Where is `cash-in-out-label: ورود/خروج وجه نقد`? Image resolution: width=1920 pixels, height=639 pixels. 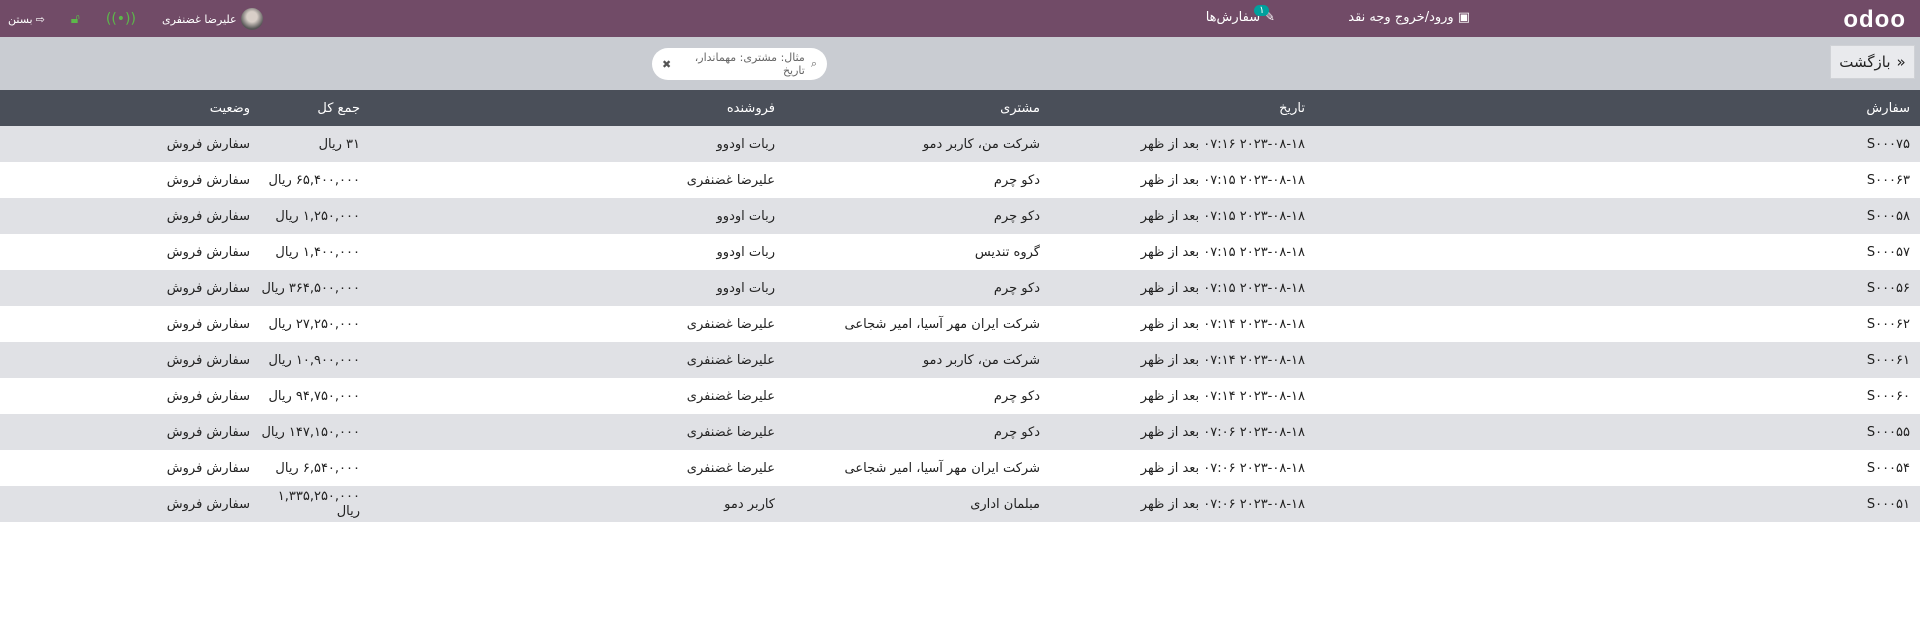 cash-in-out-label: ورود/خروج وجه نقد is located at coordinates (1401, 17).